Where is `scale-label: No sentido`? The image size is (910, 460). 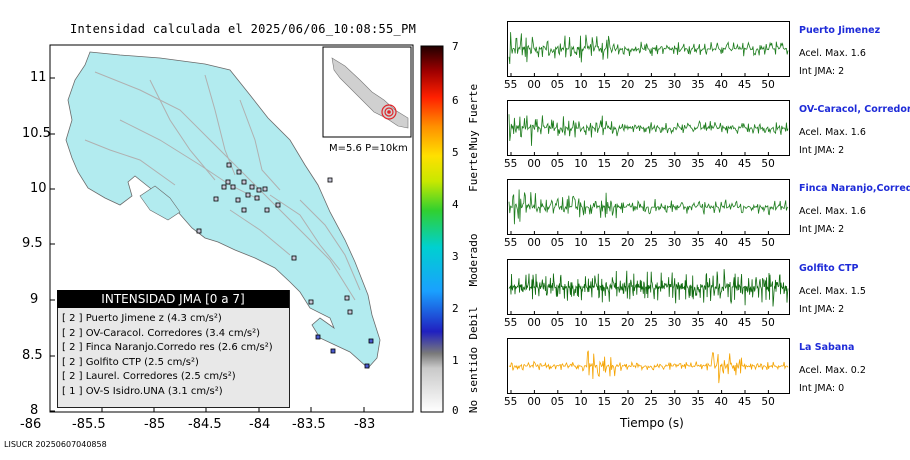 scale-label: No sentido is located at coordinates (473, 380).